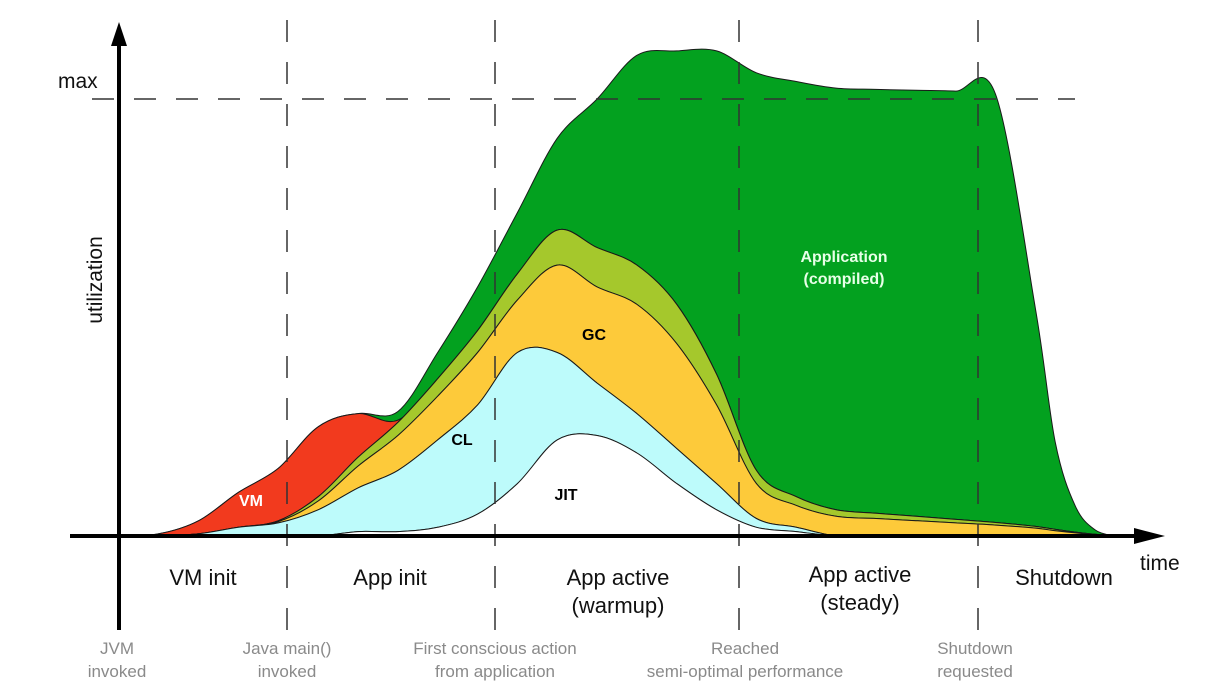  I want to click on event-jvm-invoked-line2: invoked, so click(117, 671).